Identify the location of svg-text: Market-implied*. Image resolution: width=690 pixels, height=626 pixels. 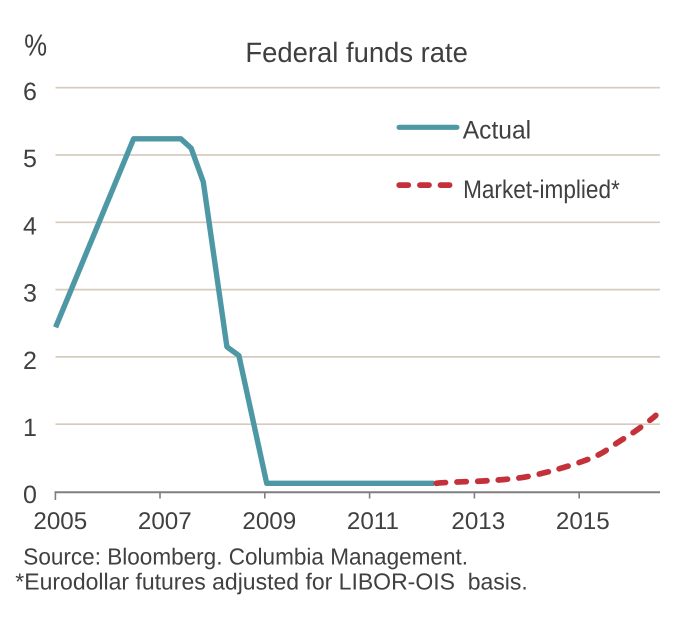
(541, 190).